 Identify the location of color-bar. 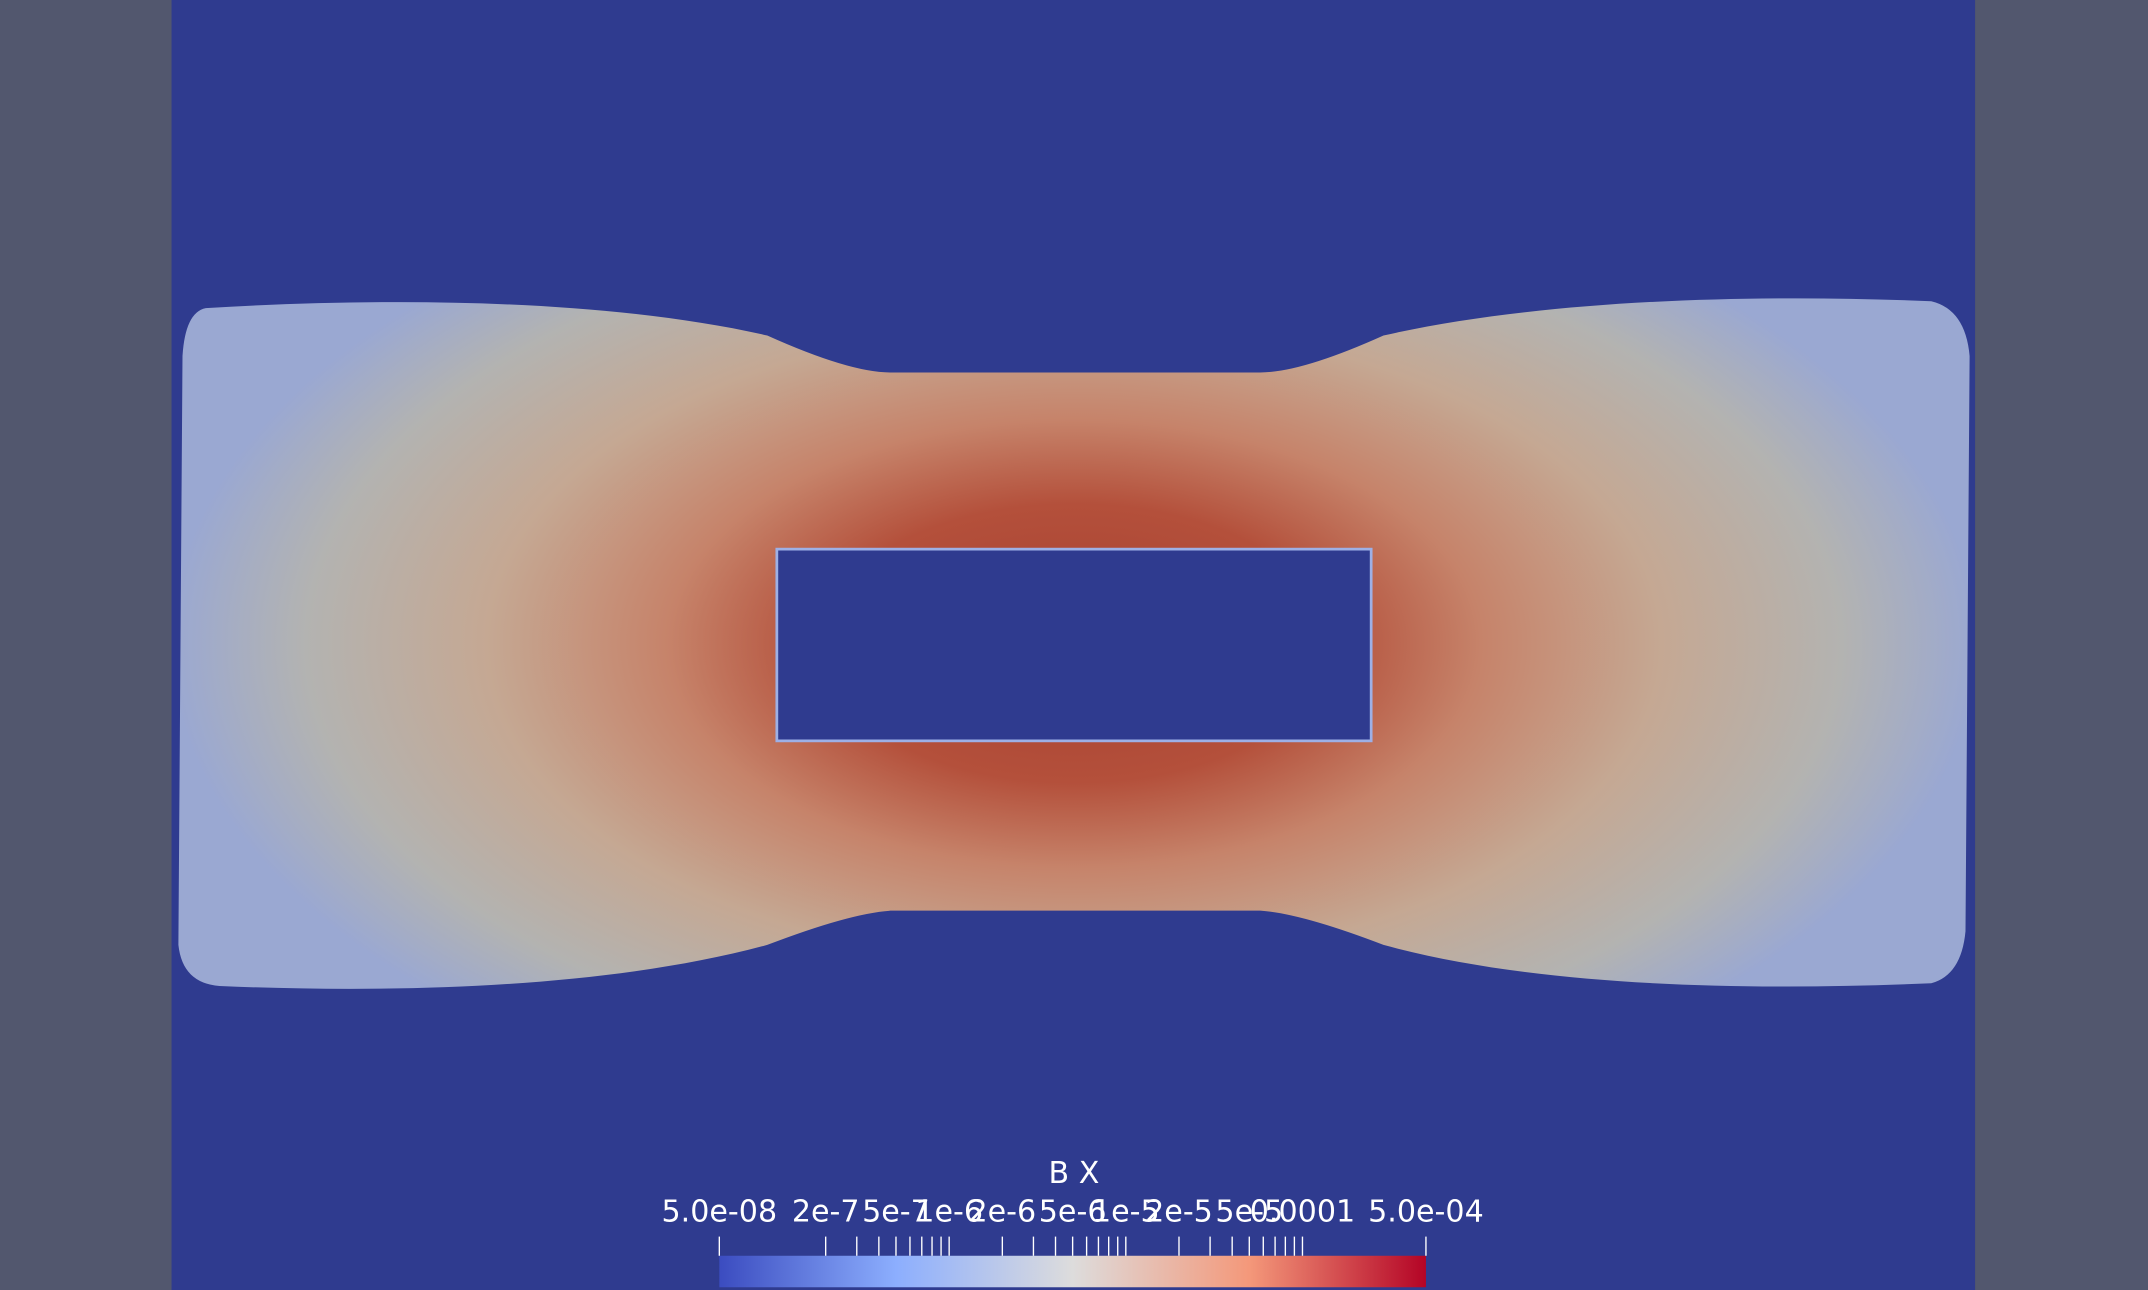
(1072, 1271).